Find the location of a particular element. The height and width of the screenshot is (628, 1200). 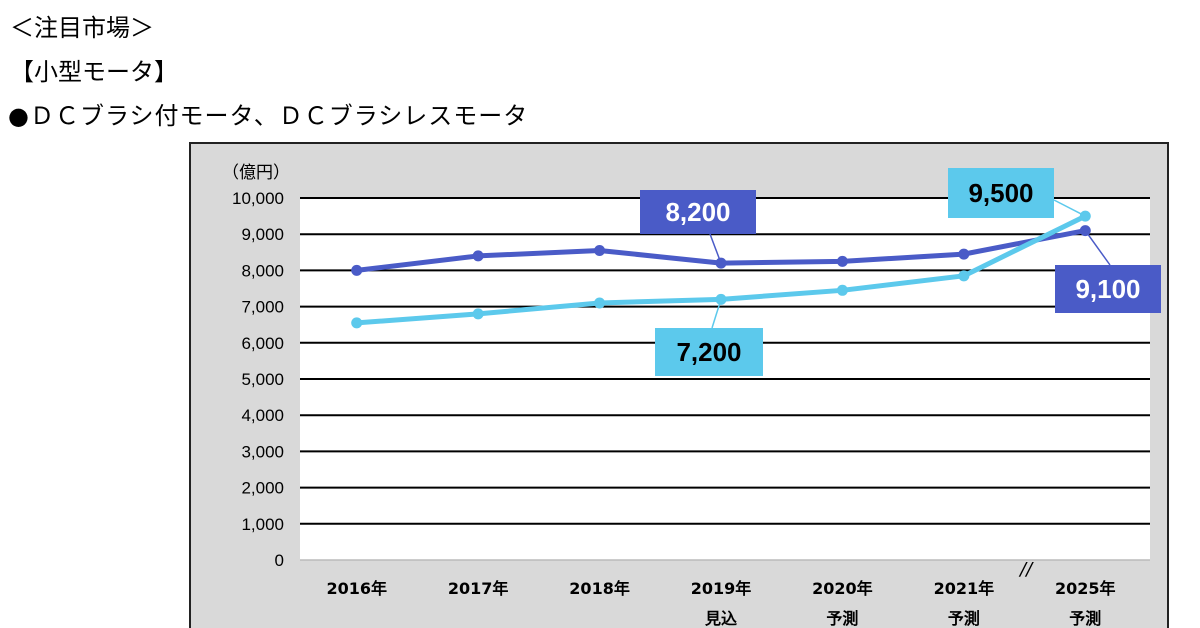

y-tick-label: 4,000 is located at coordinates (262, 415).